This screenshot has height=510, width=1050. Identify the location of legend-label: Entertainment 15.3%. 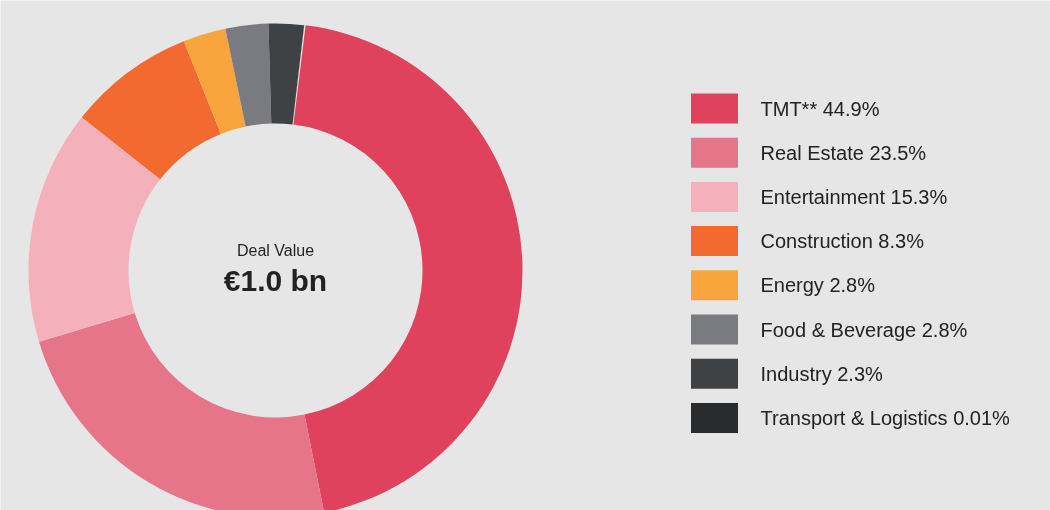
(854, 196).